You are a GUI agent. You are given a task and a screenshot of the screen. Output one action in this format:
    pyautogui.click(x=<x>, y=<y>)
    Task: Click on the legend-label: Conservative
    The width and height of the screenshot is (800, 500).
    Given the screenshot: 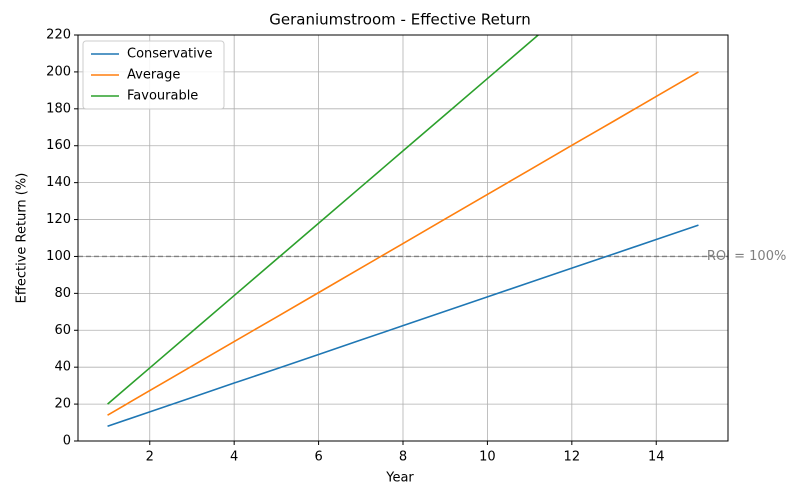 What is the action you would take?
    pyautogui.click(x=169, y=54)
    